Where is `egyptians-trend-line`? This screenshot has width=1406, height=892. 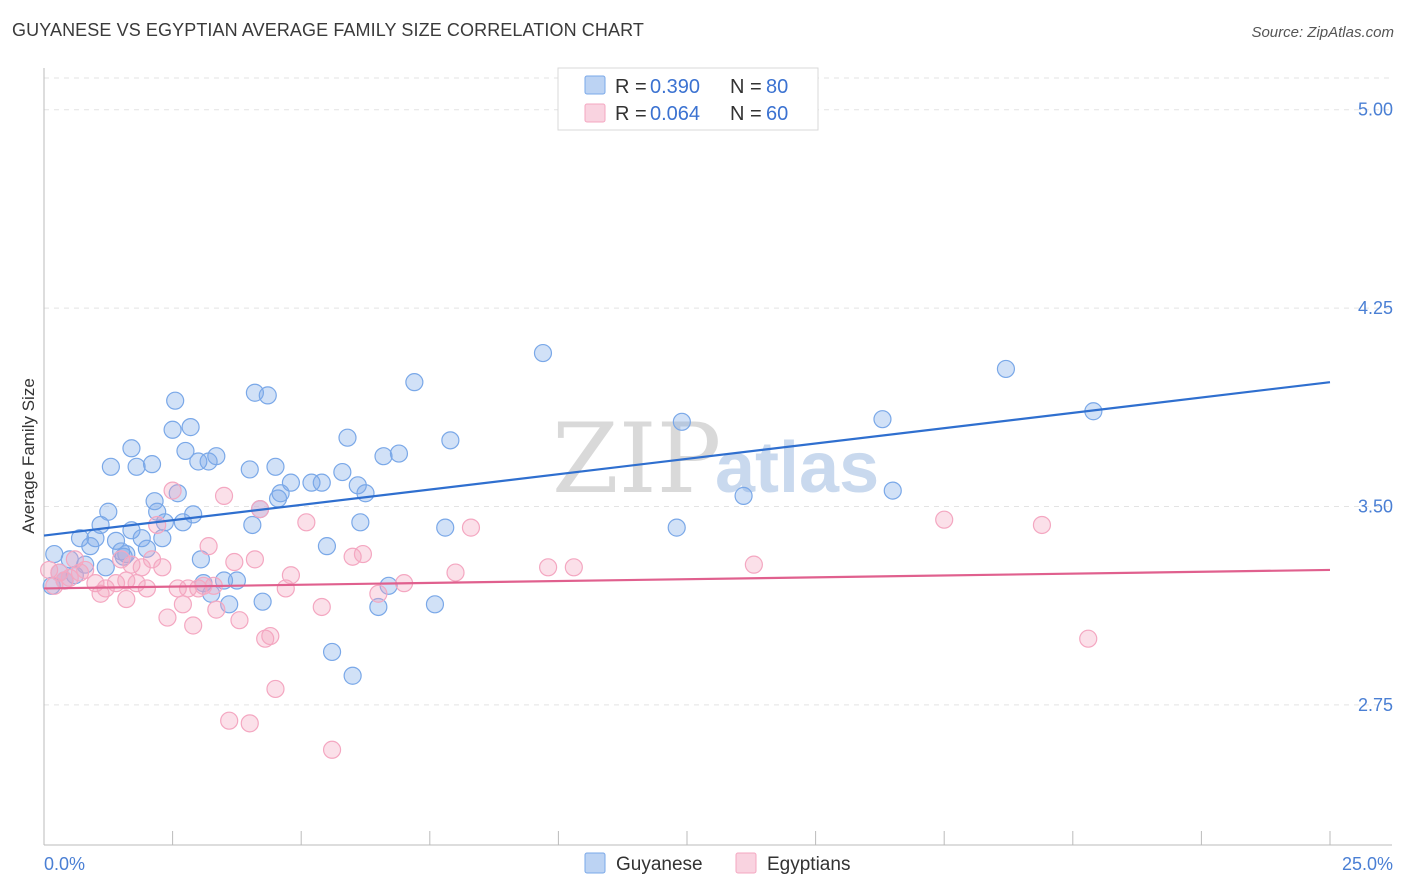 egyptians-trend-line is located at coordinates (687, 579).